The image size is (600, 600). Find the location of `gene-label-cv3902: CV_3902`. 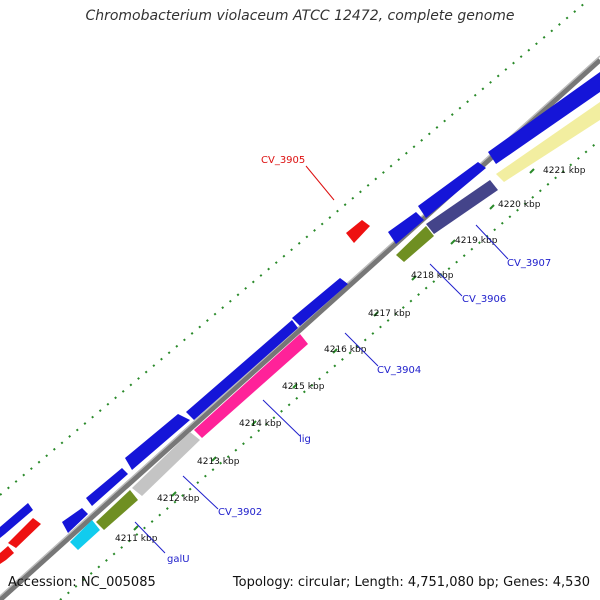

gene-label-cv3902: CV_3902 is located at coordinates (240, 512).